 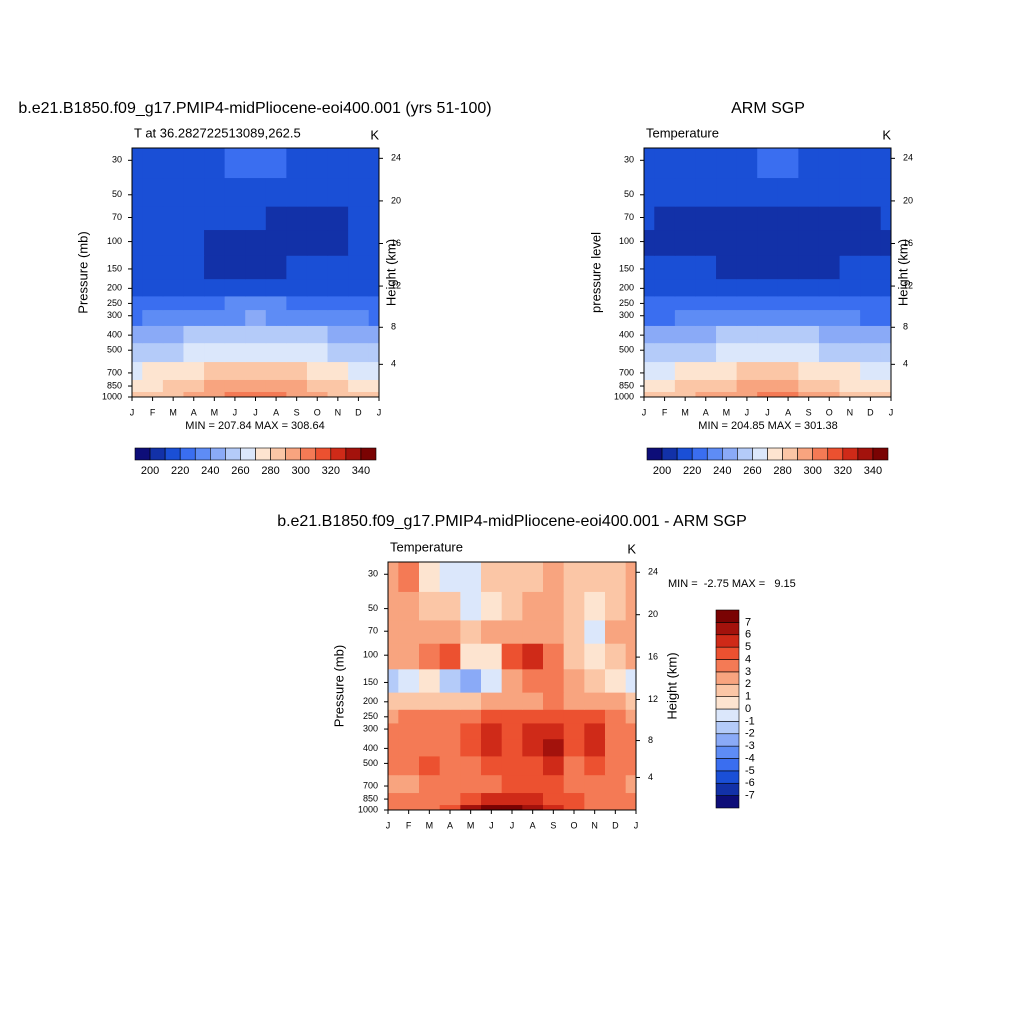 I want to click on min-max-stats: MIN = 204.85 MAX = 301.38, so click(x=767, y=426).